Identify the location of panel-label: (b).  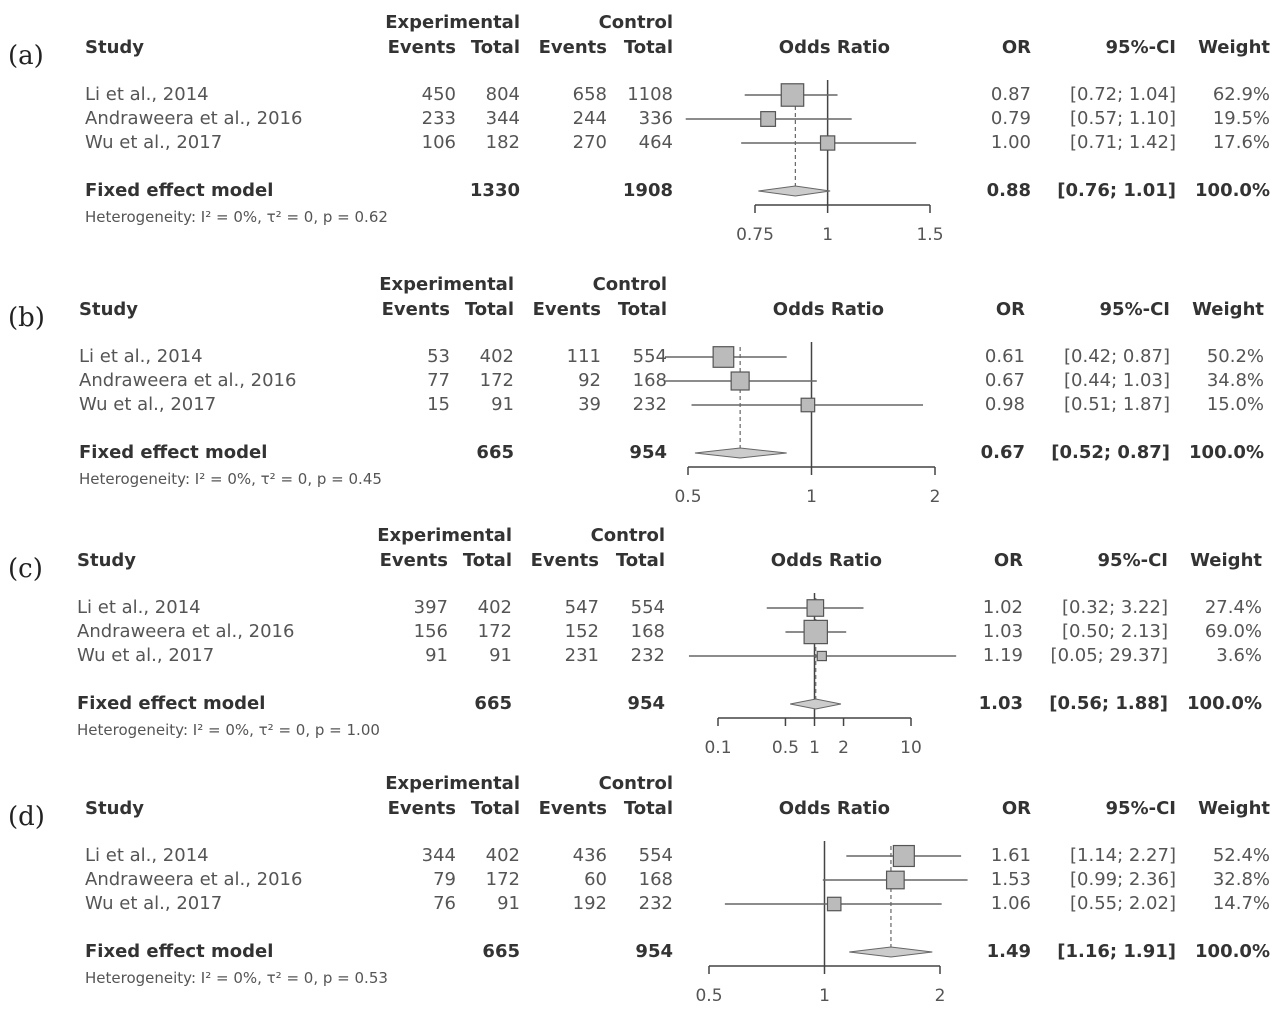
(26, 318).